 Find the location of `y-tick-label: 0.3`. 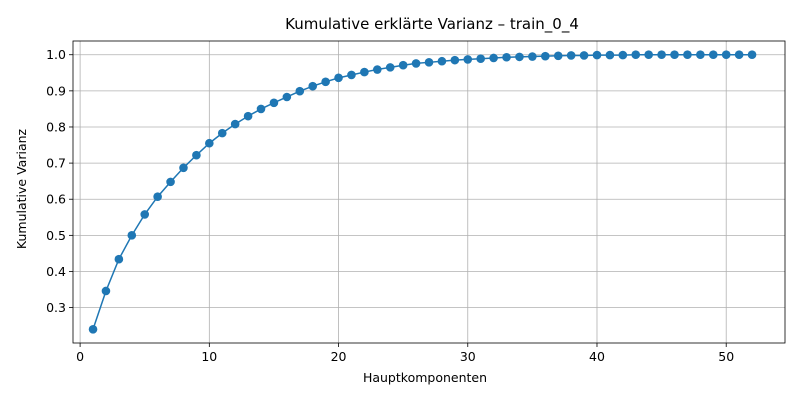

y-tick-label: 0.3 is located at coordinates (56, 307).